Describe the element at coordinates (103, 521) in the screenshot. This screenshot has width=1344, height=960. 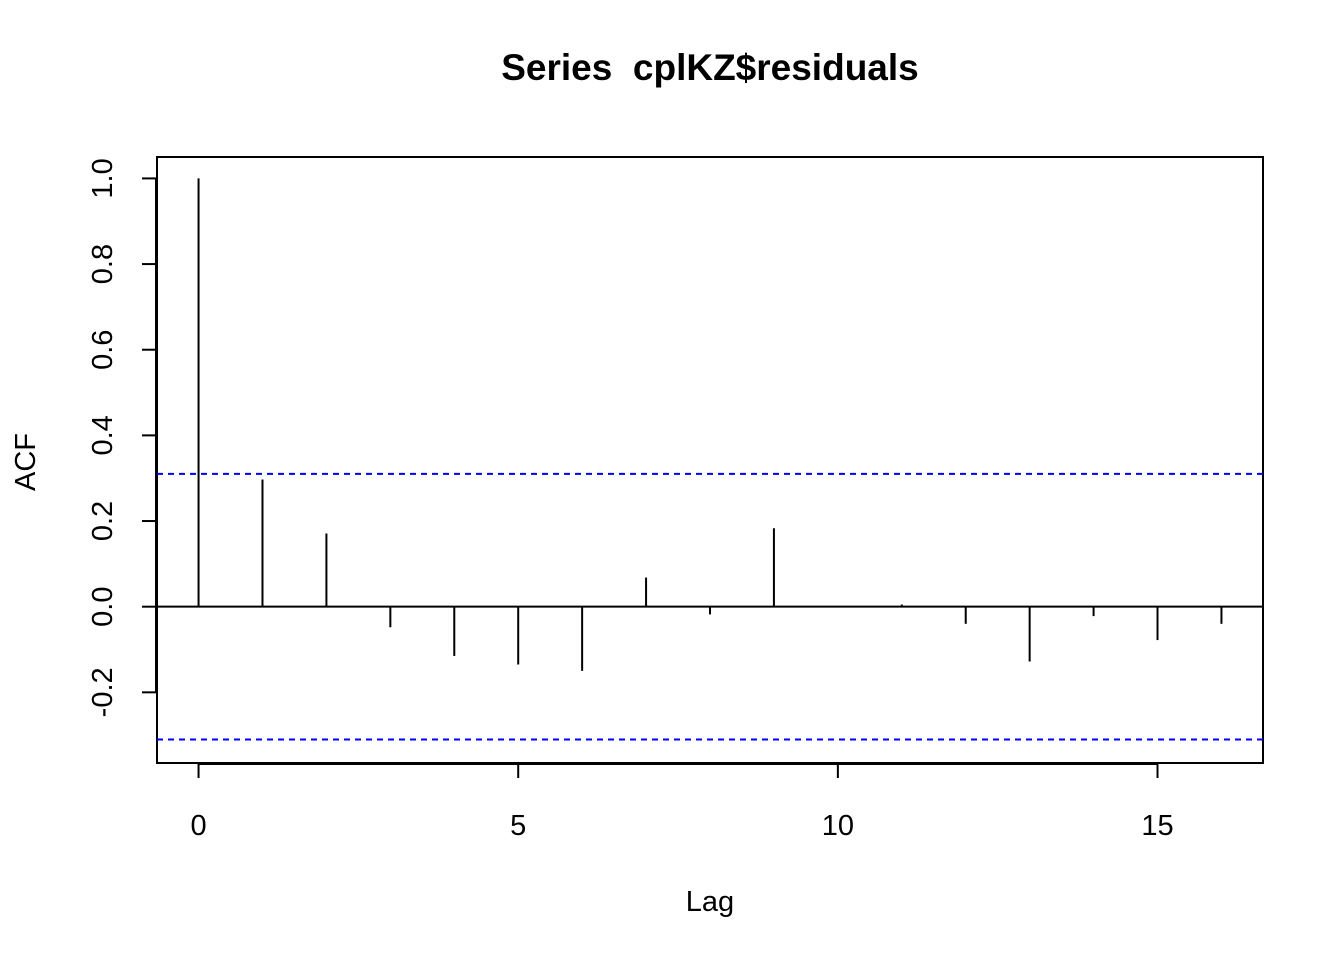
I see `y-tick-label-0.2: 0.2` at that location.